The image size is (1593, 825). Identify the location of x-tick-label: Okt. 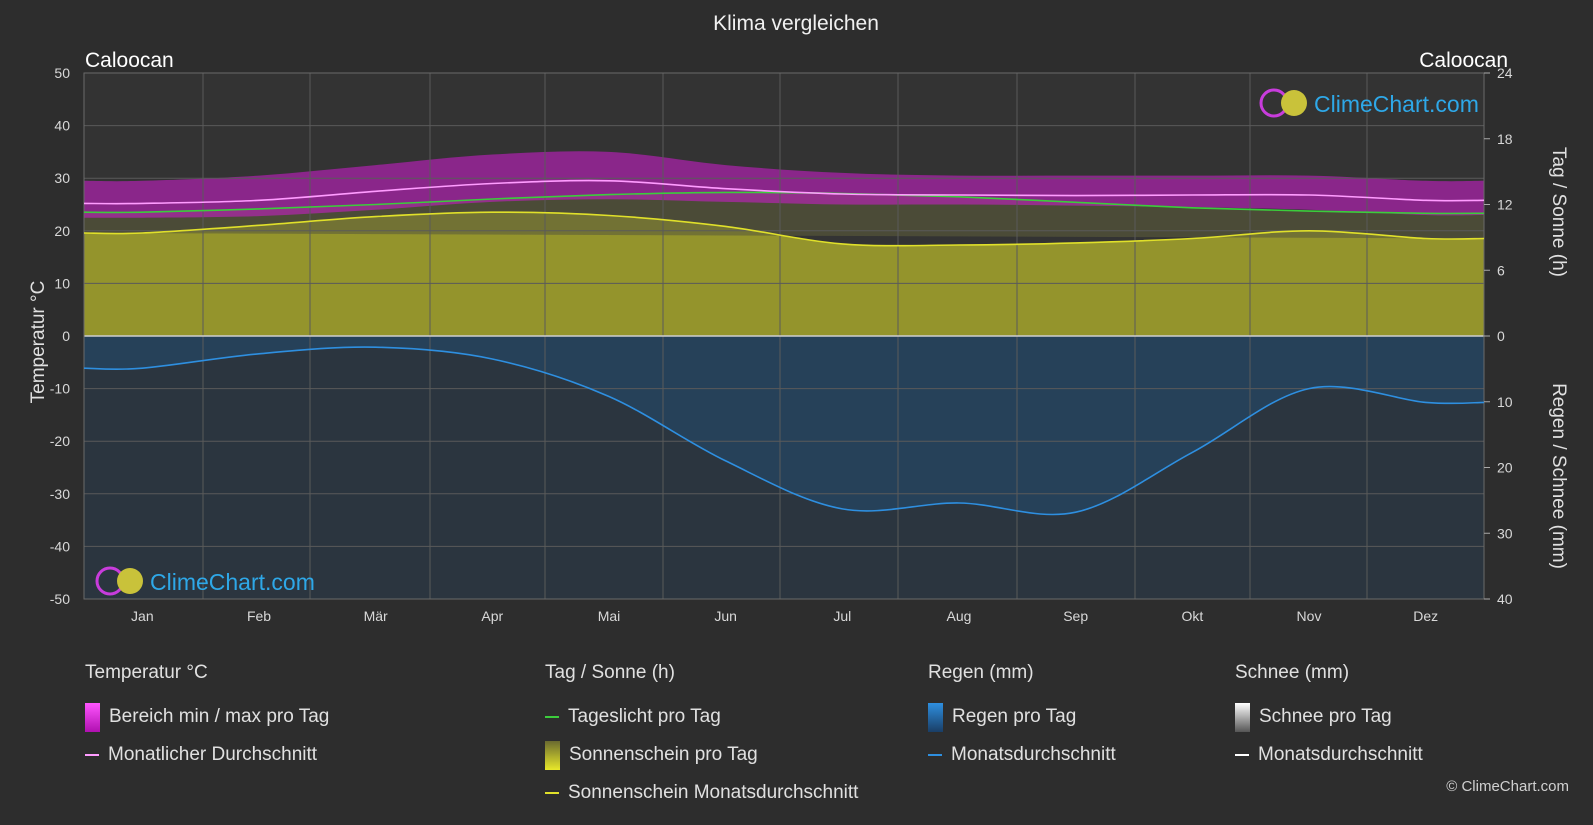
(1192, 616).